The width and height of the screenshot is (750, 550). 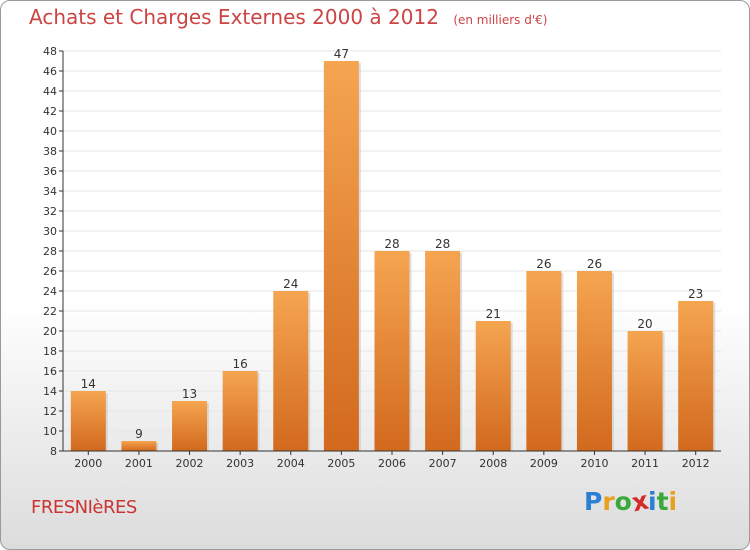 What do you see at coordinates (443, 463) in the screenshot?
I see `x-tick-label: 2007` at bounding box center [443, 463].